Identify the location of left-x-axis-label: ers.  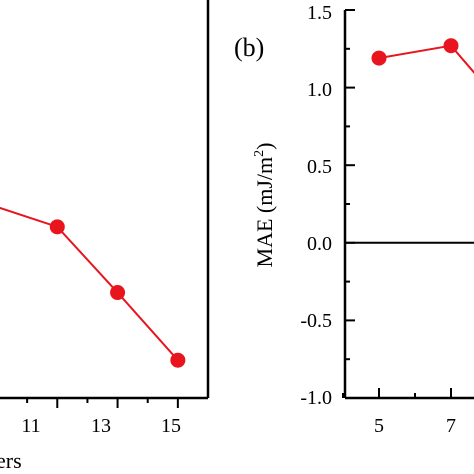
(11, 460).